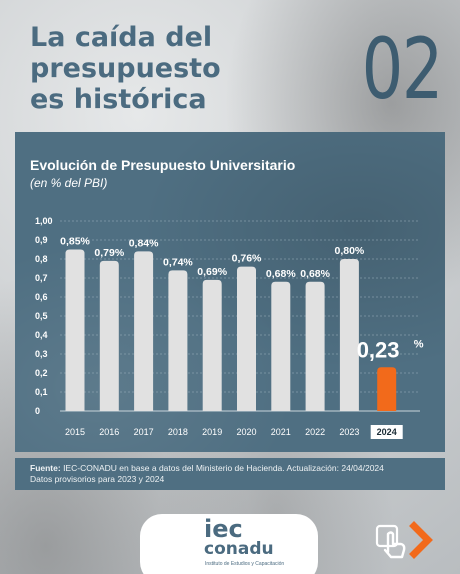  I want to click on bar-2020, so click(246, 338).